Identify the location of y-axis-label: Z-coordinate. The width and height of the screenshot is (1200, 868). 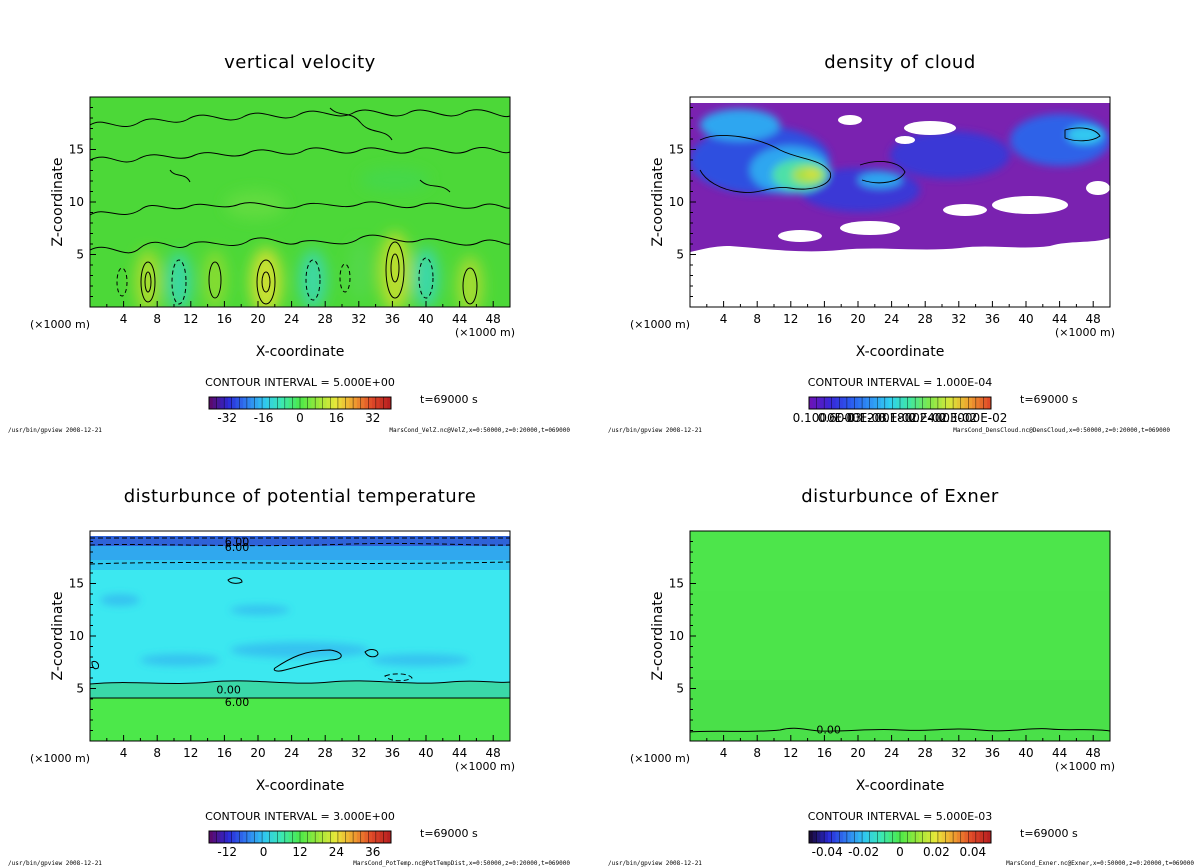
(58, 635).